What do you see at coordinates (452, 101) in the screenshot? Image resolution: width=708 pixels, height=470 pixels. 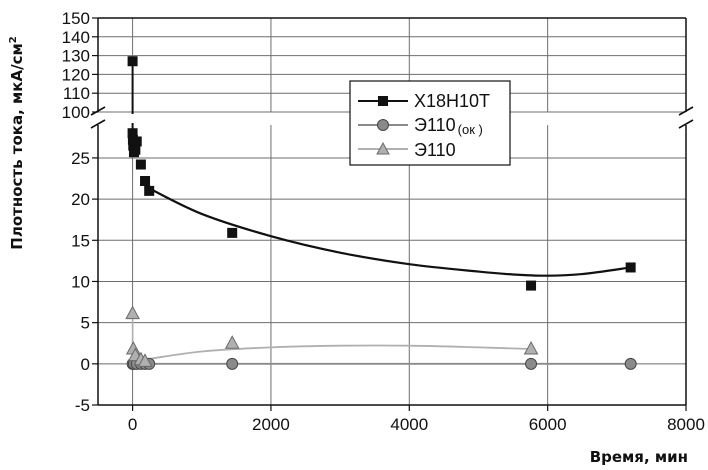 I see `legend-label-x18h10t: X18H10T` at bounding box center [452, 101].